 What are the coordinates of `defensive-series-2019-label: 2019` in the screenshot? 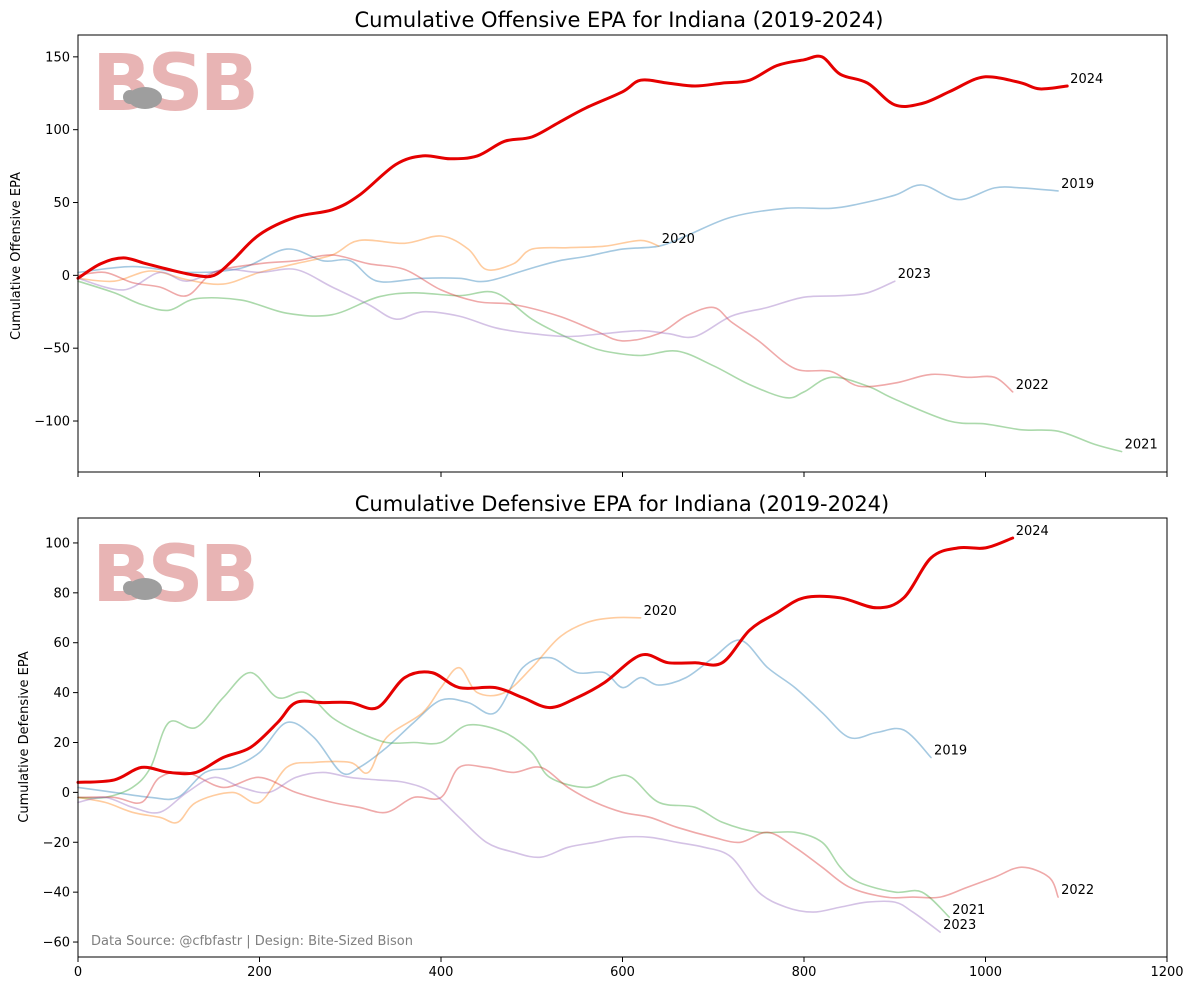 It's located at (950, 750).